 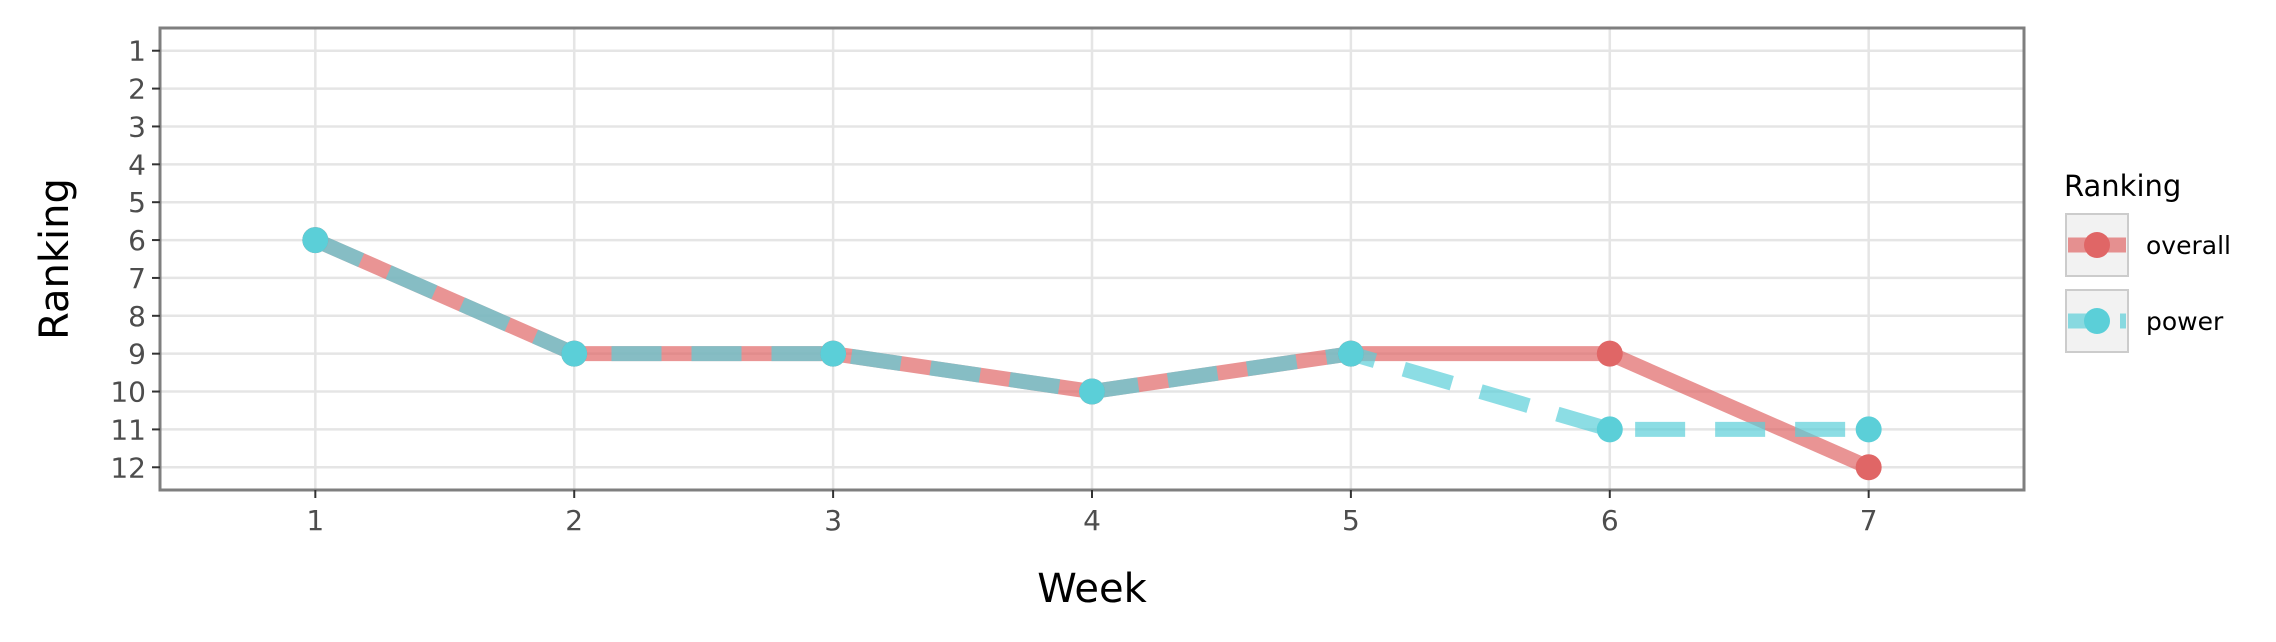 What do you see at coordinates (137, 316) in the screenshot?
I see `y-tick-label: 8` at bounding box center [137, 316].